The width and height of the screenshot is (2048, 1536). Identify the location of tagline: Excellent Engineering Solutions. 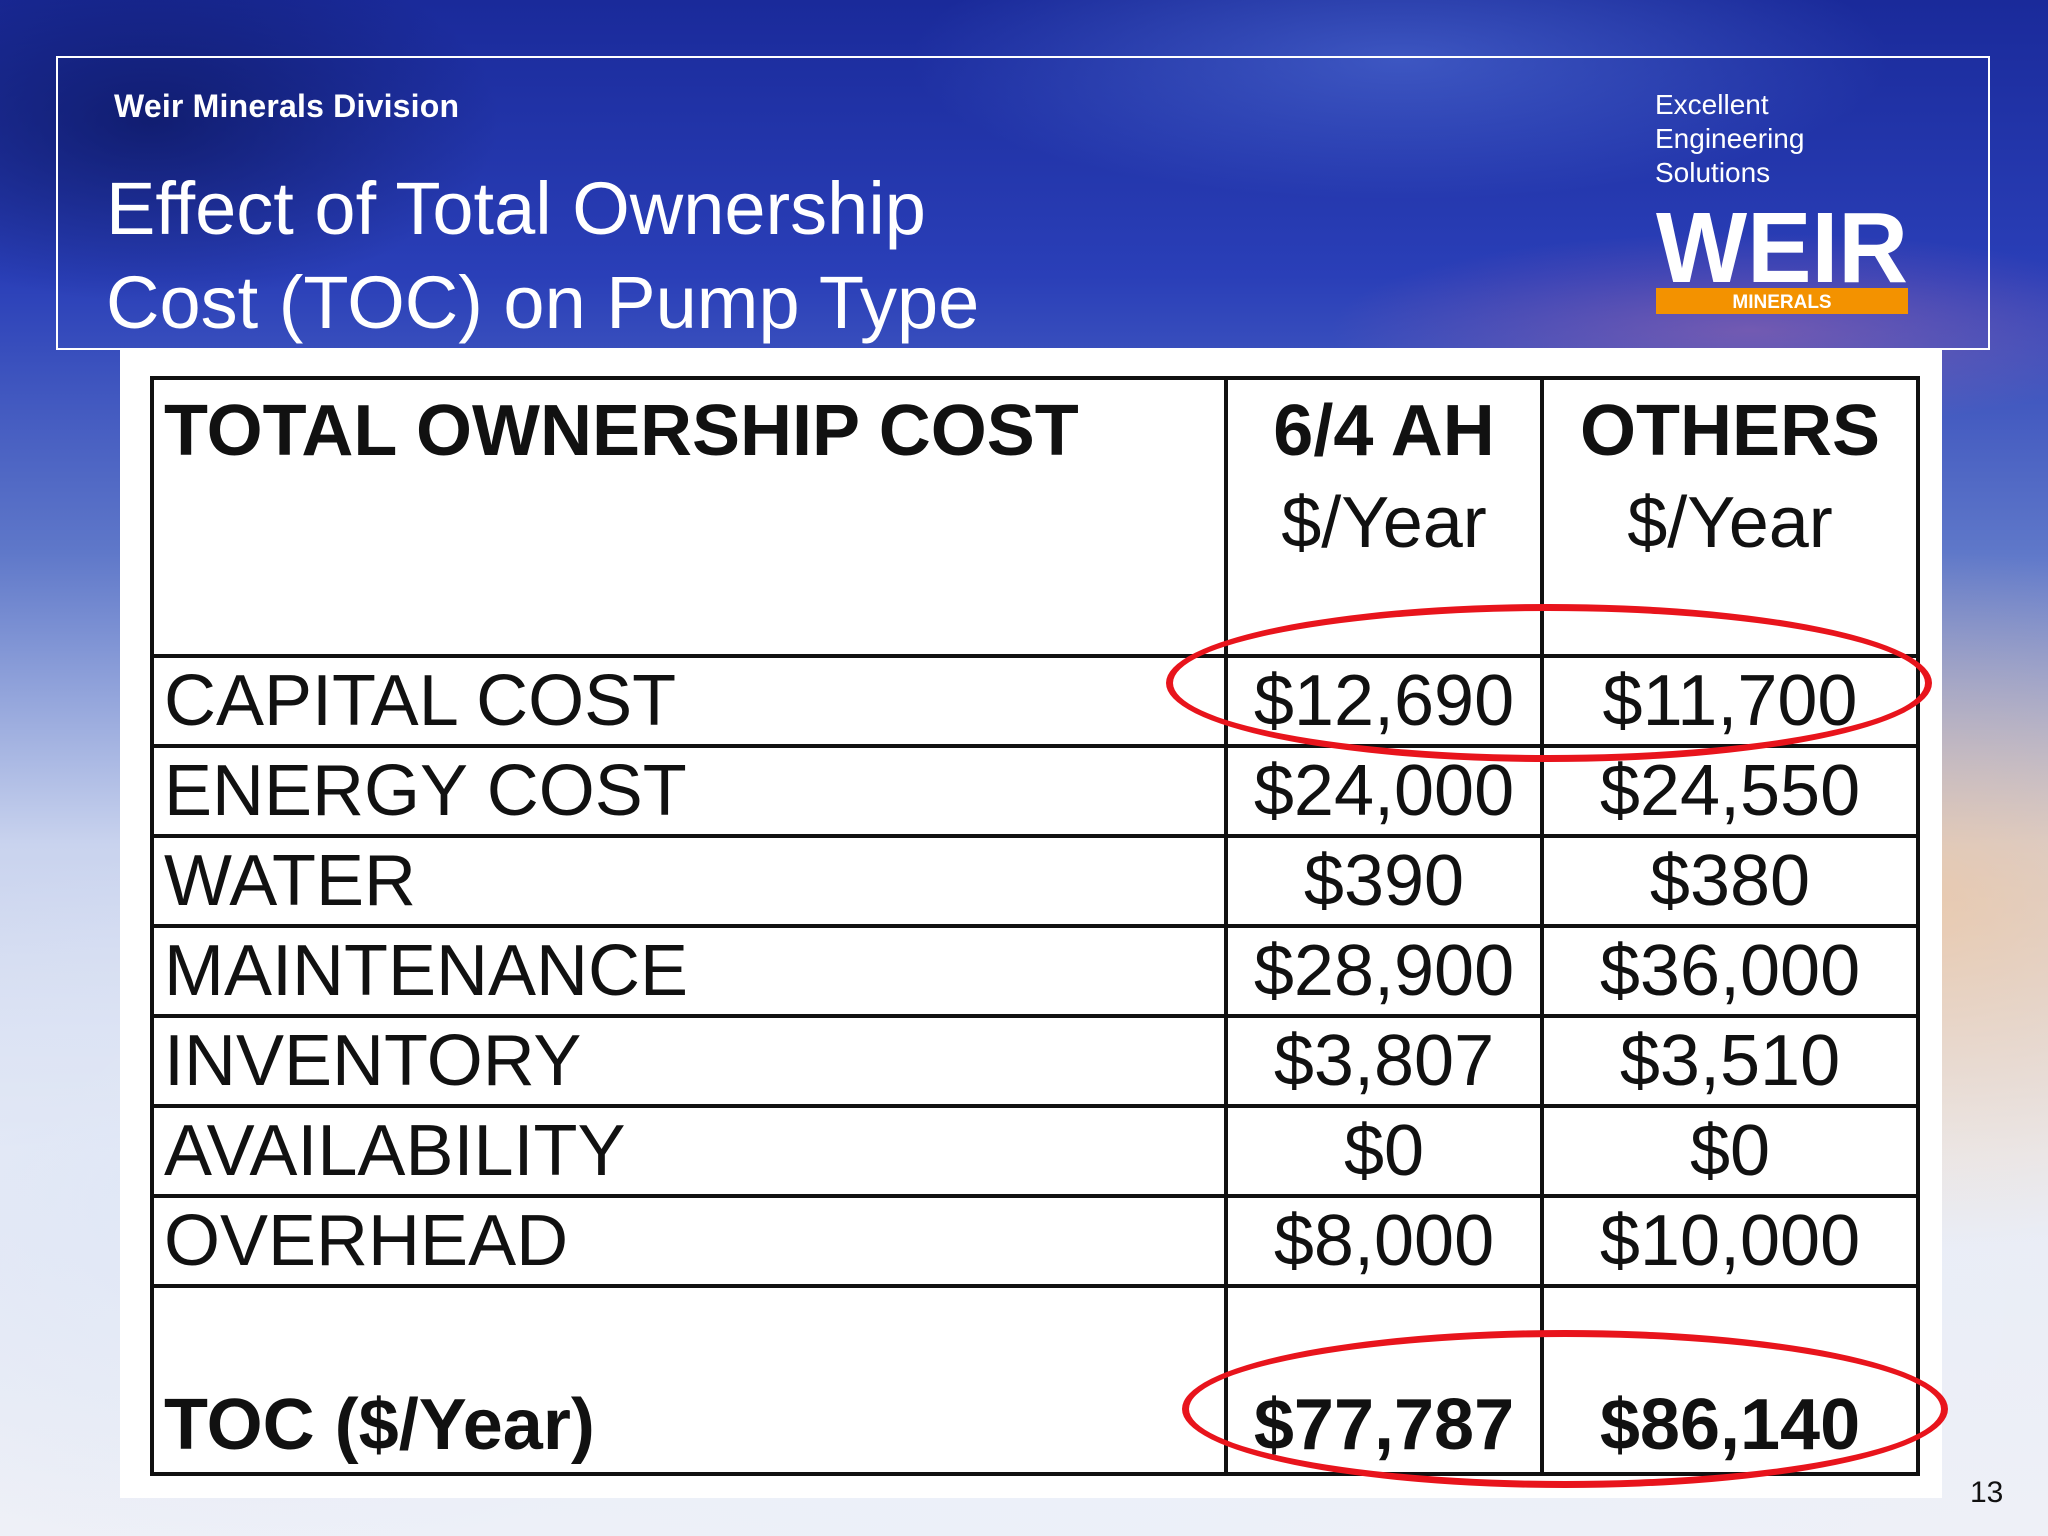
(1729, 139).